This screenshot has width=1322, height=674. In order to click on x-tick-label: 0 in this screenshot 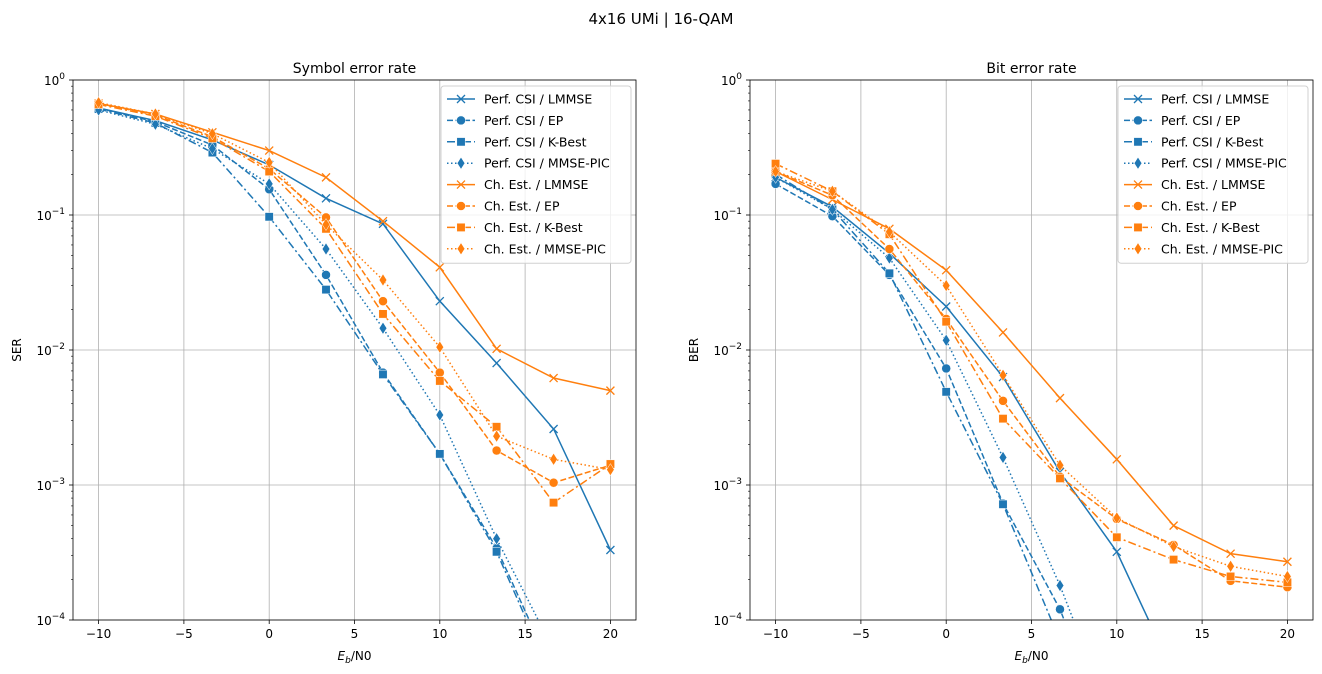, I will do `click(946, 634)`.